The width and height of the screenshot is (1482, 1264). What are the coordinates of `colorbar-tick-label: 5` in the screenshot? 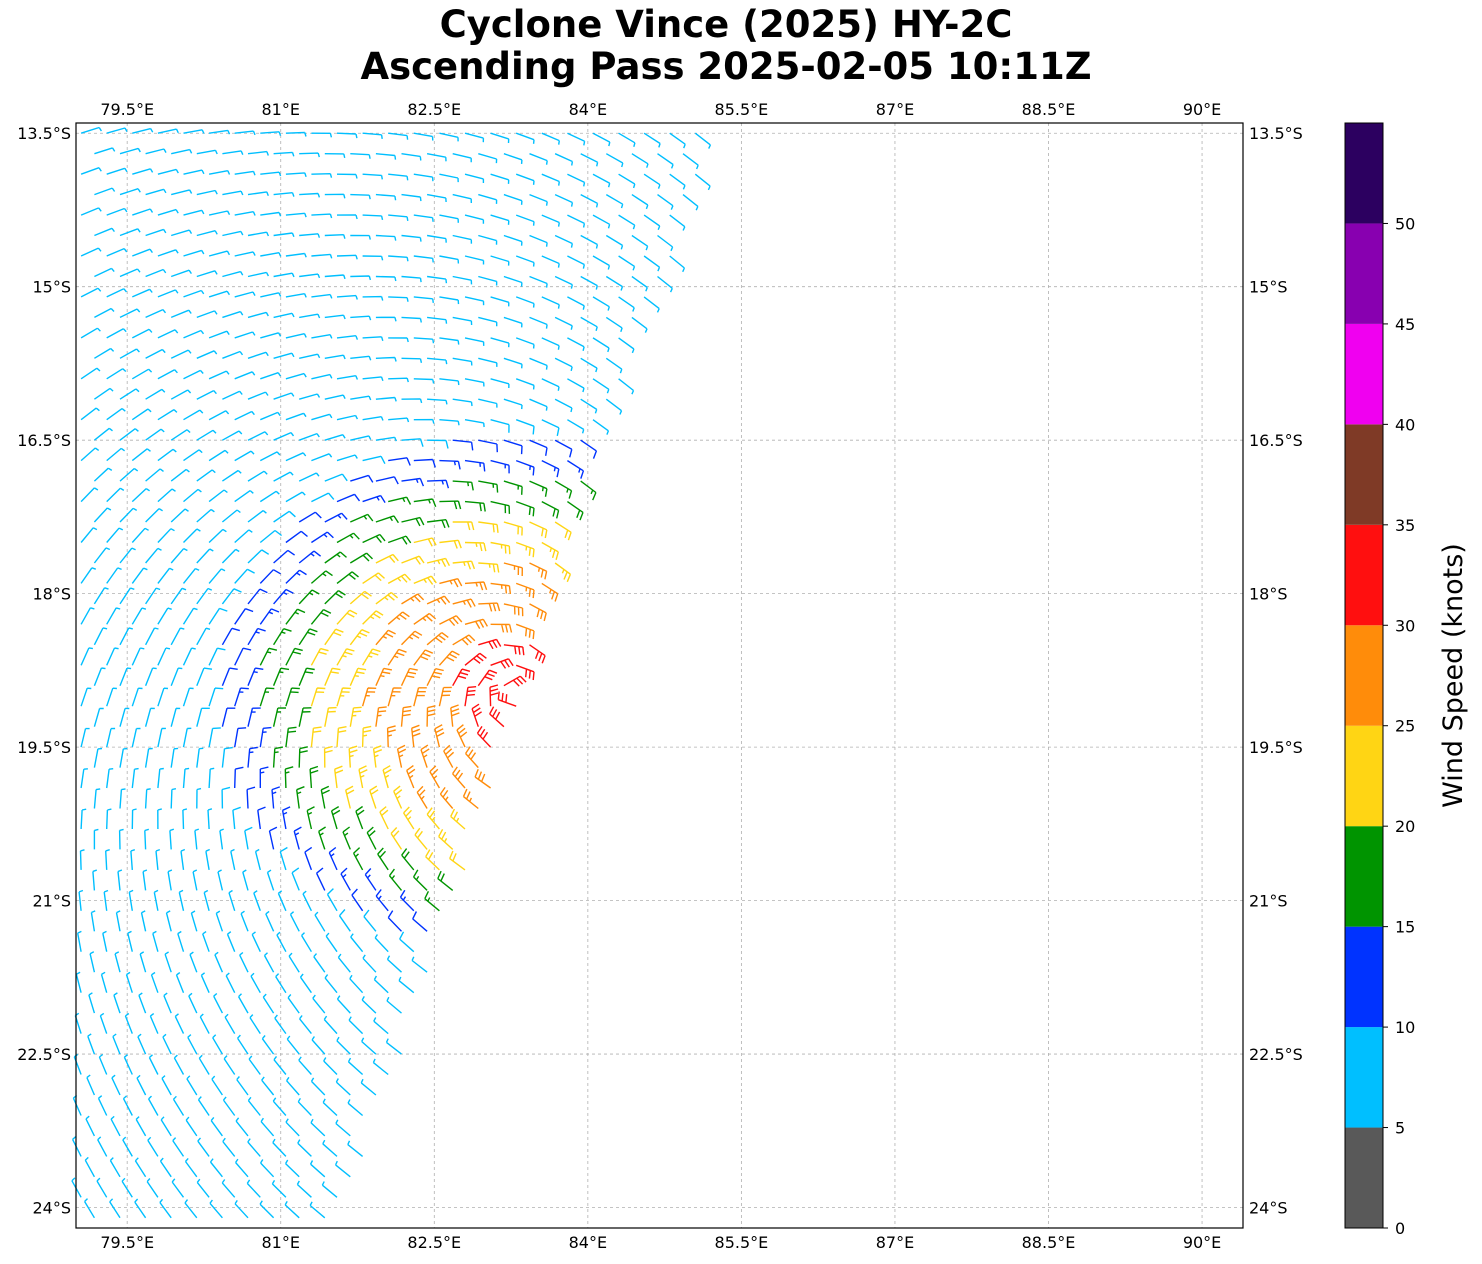 It's located at (1400, 1128).